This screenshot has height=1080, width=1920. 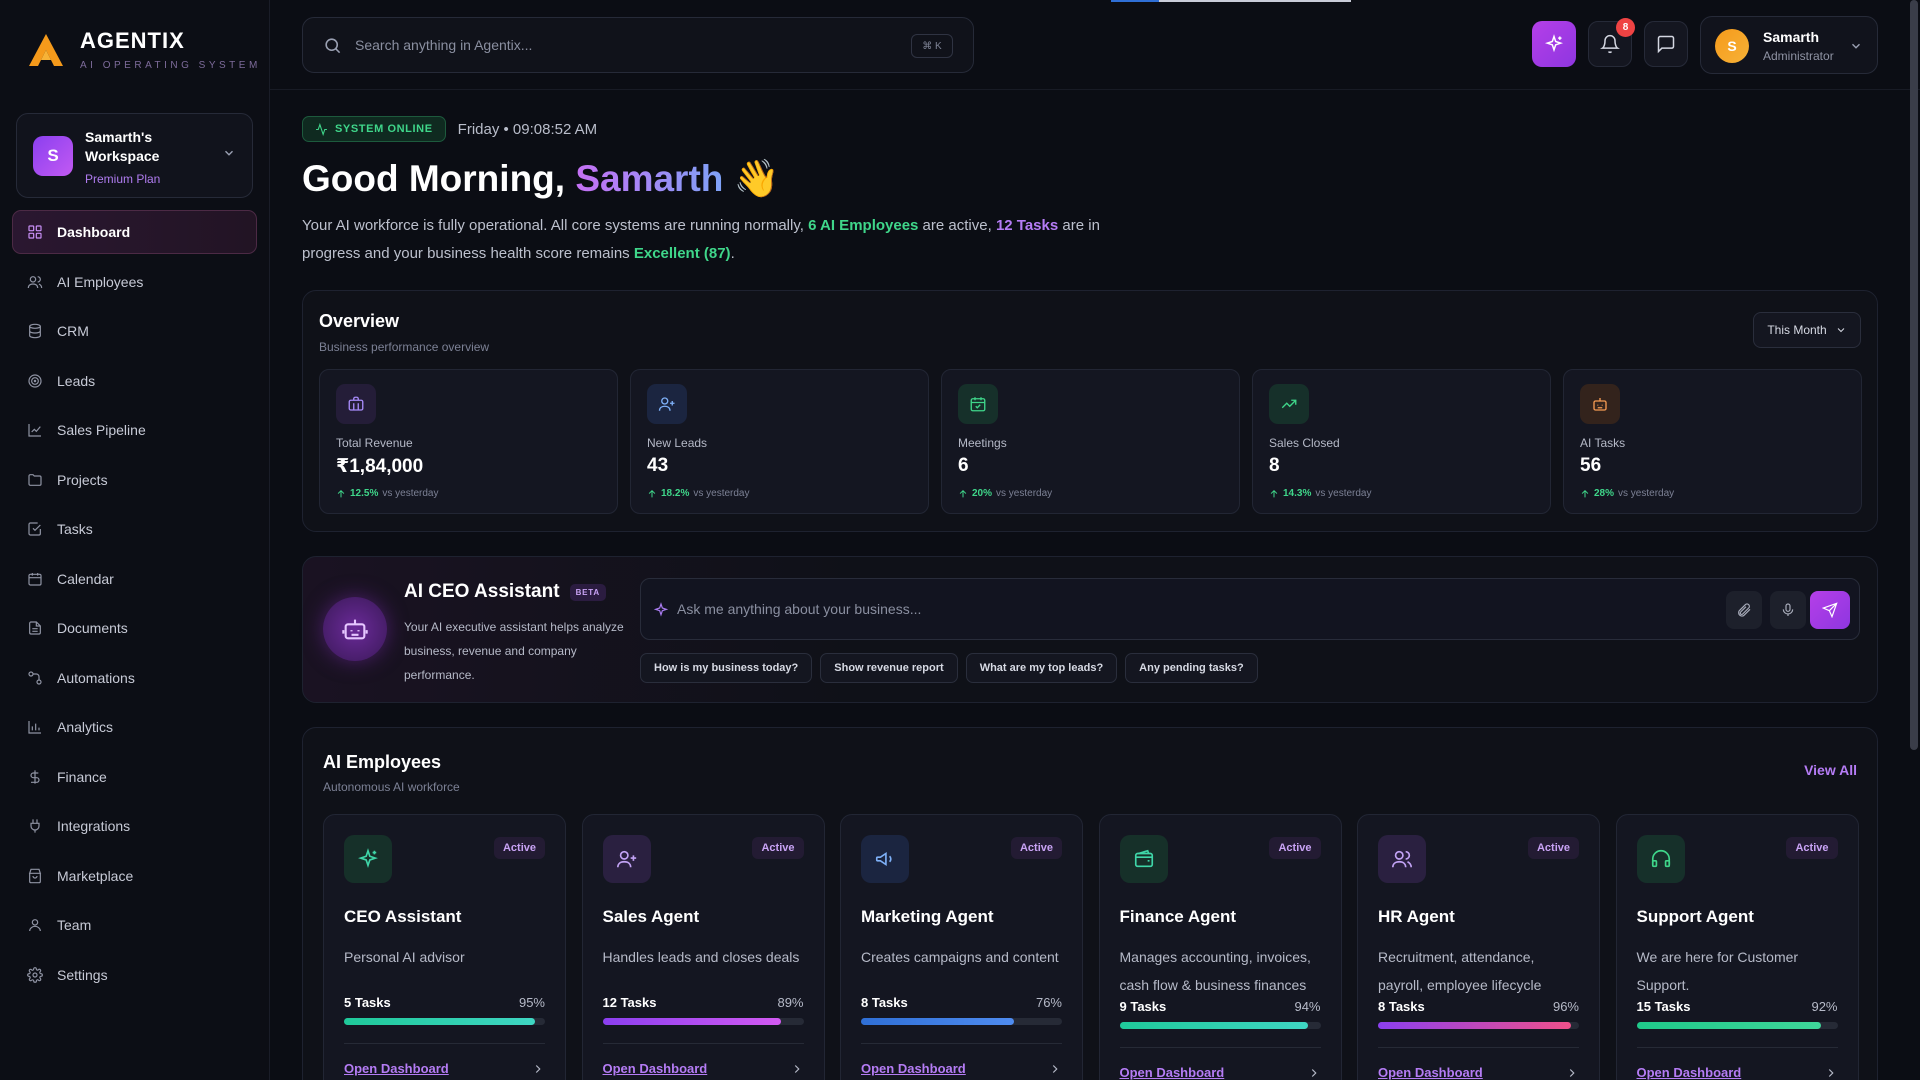 I want to click on kpi-compare: vs yesterday, so click(x=721, y=493).